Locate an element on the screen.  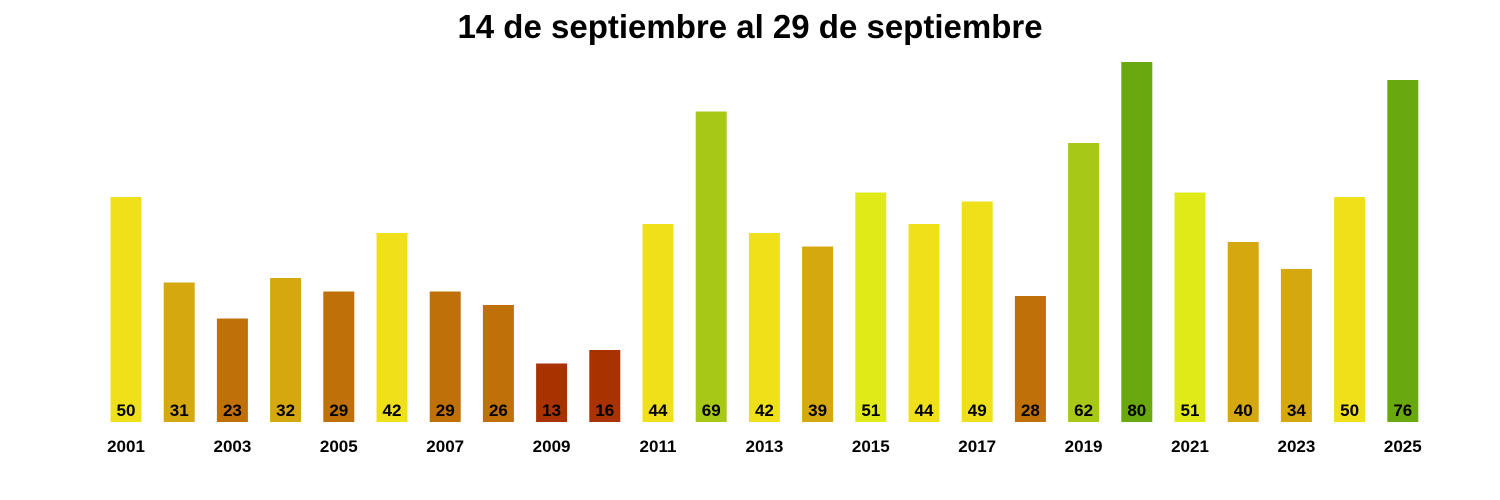
data-label-2012: 69 is located at coordinates (711, 410).